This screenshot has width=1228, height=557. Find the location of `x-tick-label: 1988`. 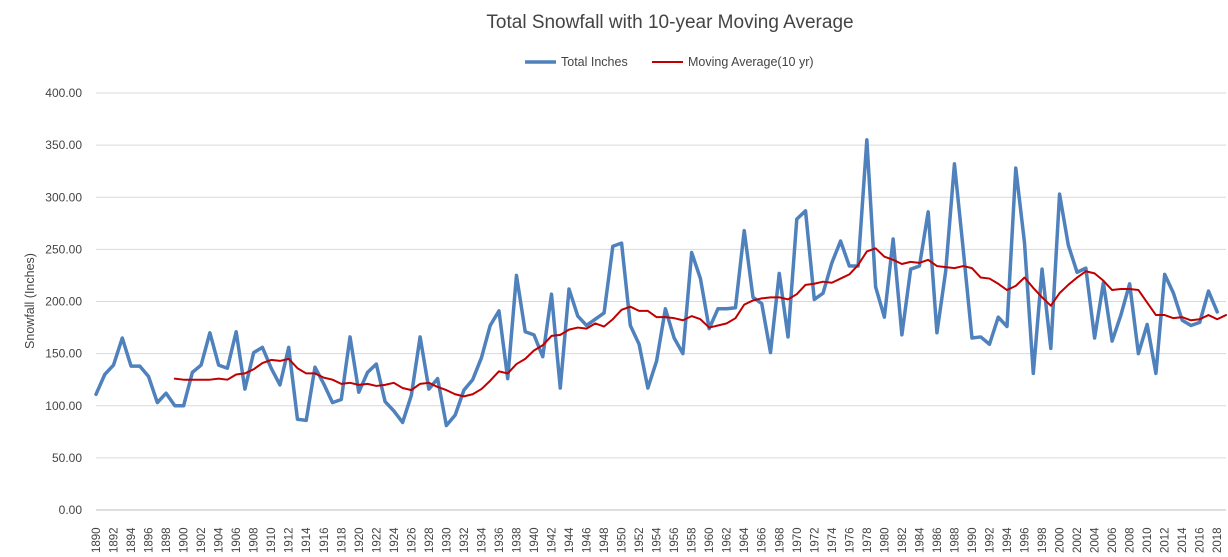

x-tick-label: 1988 is located at coordinates (955, 540).